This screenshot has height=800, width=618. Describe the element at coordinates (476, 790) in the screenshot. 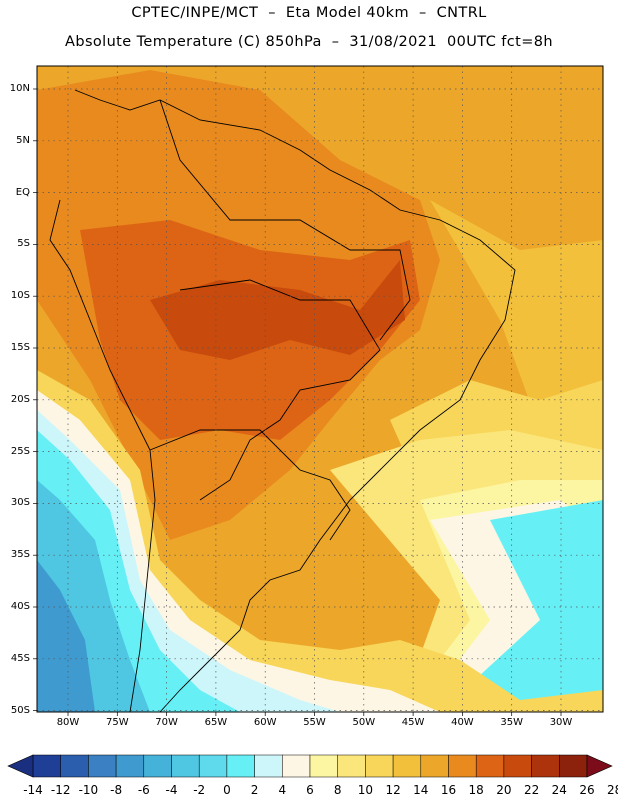

I see `colorbar-label: 18` at that location.